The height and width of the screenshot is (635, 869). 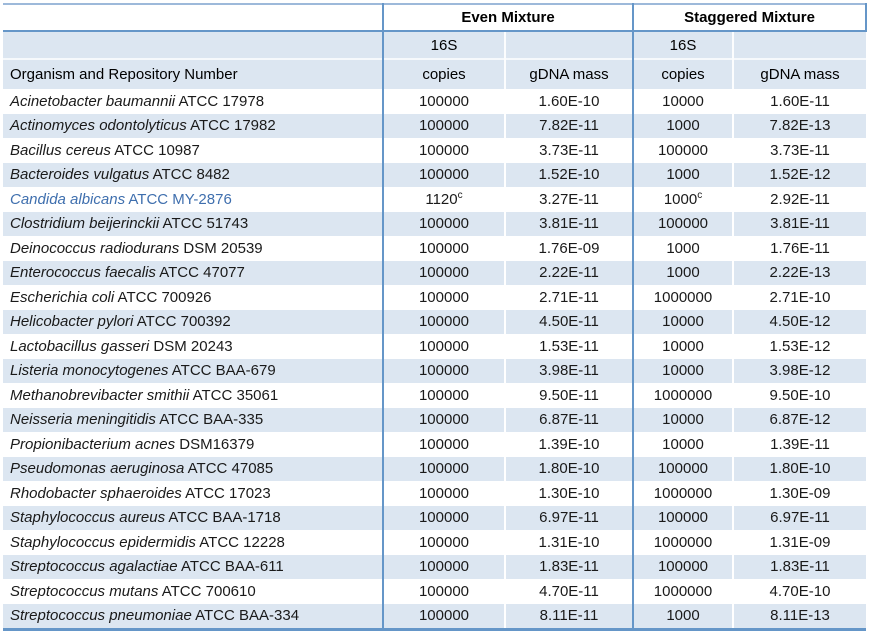 What do you see at coordinates (89, 371) in the screenshot?
I see `organism-name: Listeria monocytogenes` at bounding box center [89, 371].